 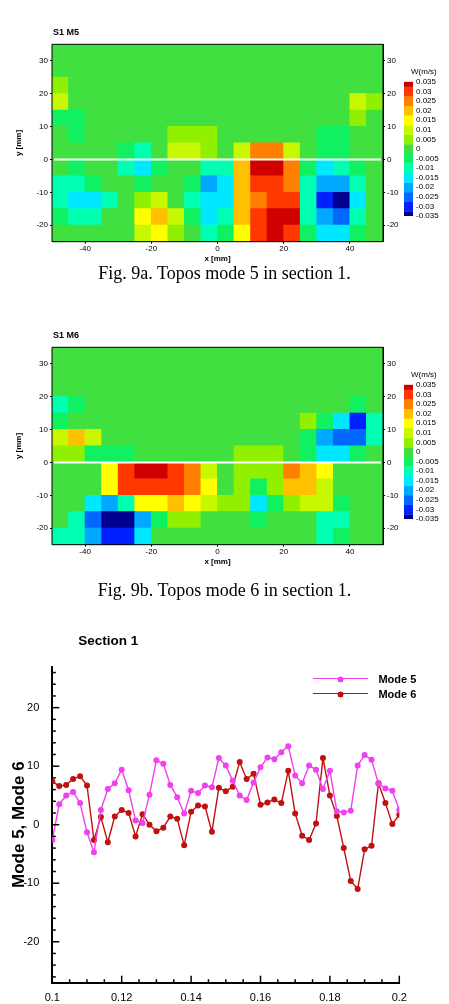 What do you see at coordinates (424, 110) in the screenshot?
I see `color-bar-label: 0.02` at bounding box center [424, 110].